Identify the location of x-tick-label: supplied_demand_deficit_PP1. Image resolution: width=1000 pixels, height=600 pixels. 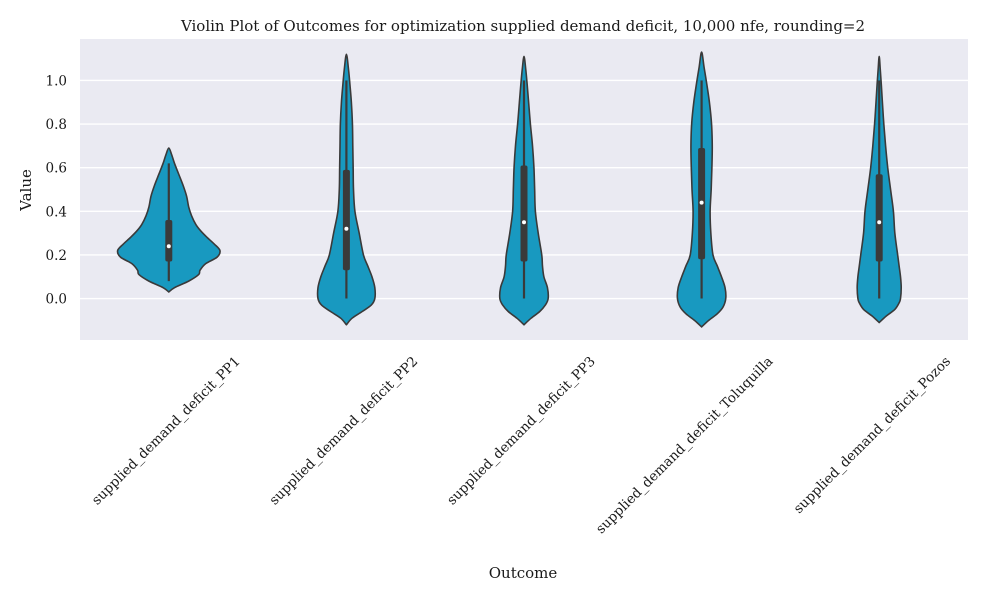
(166, 431).